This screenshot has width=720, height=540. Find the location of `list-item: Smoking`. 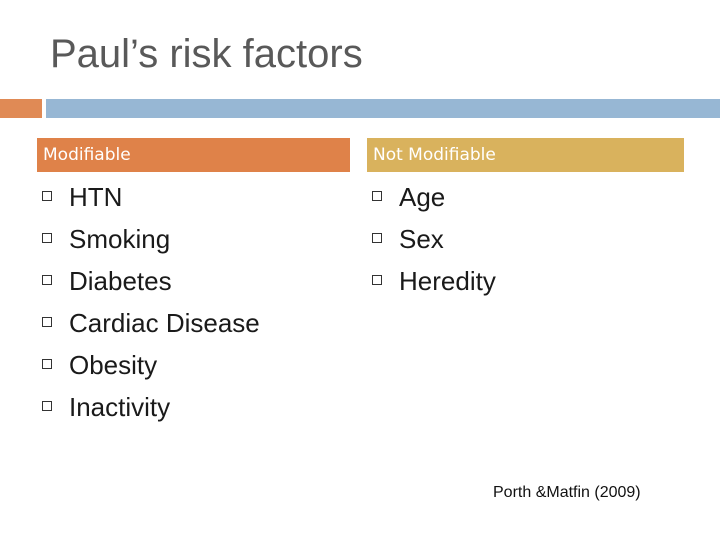

list-item: Smoking is located at coordinates (193, 239).